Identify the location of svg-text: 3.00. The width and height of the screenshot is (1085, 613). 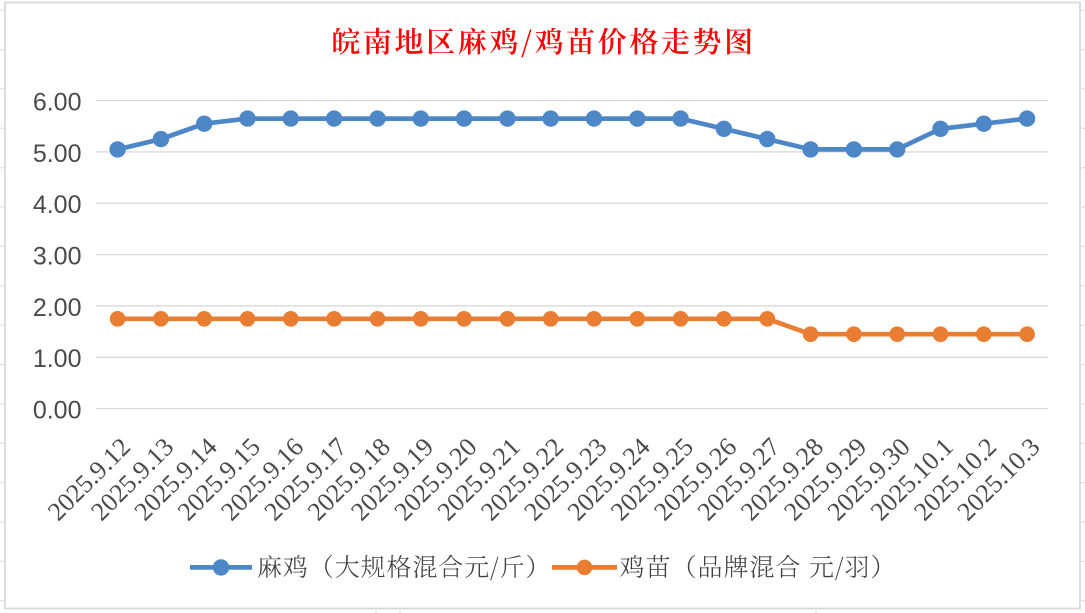
(57, 256).